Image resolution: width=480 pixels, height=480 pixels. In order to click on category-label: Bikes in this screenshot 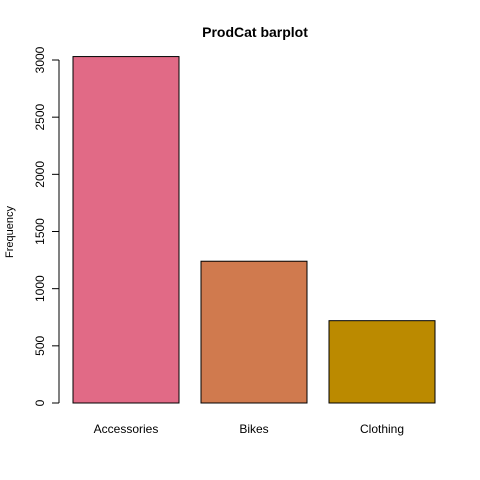, I will do `click(253, 429)`.